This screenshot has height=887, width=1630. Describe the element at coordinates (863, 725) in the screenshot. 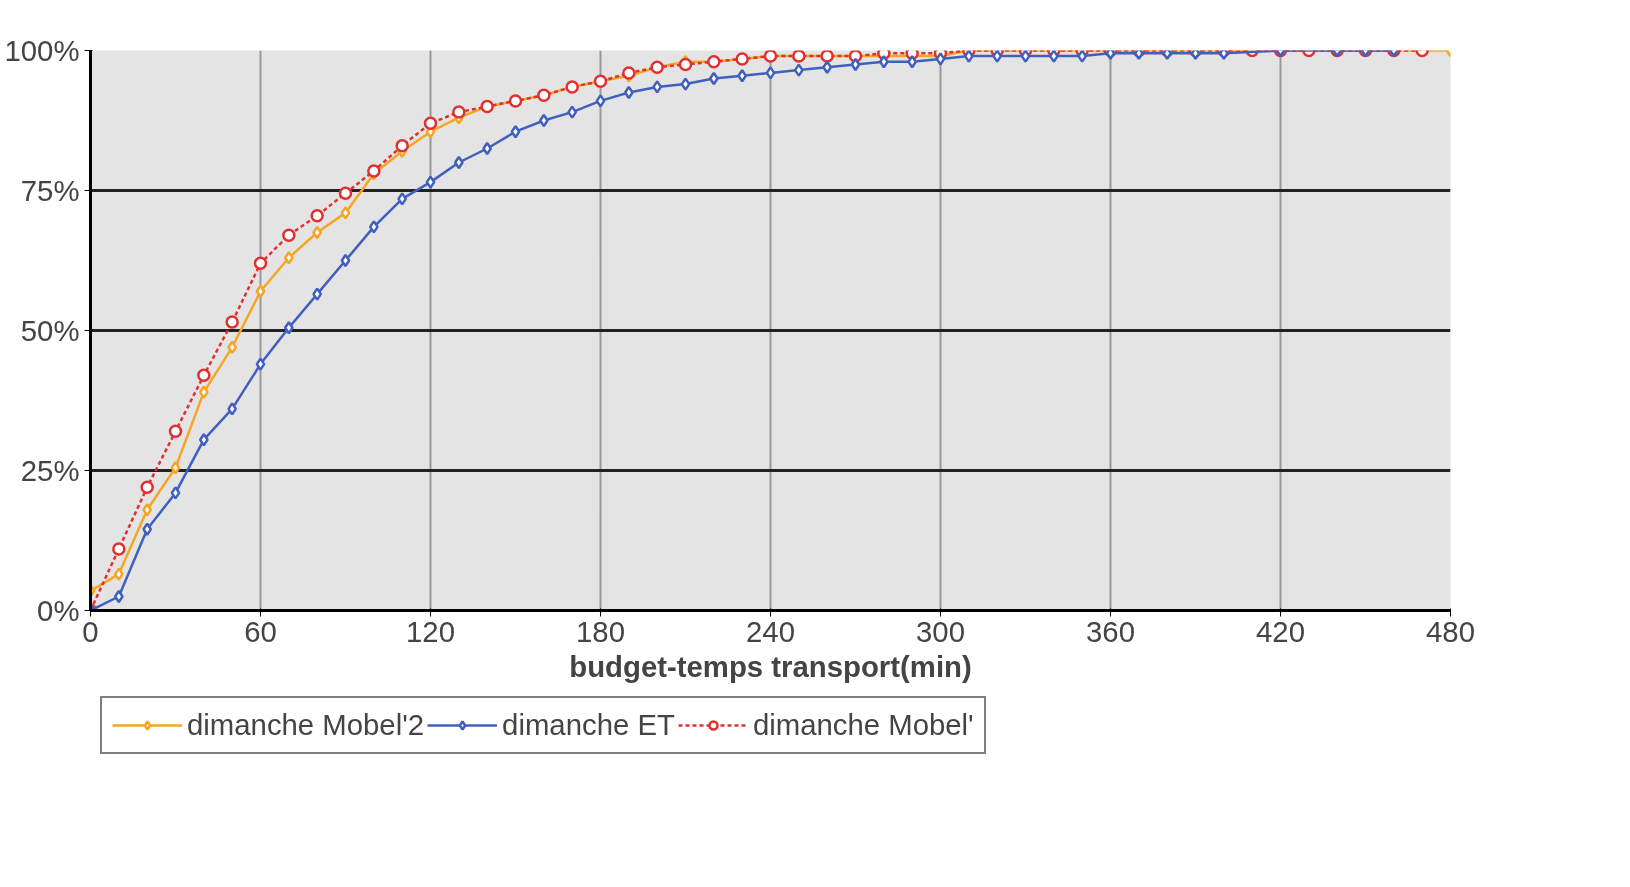

I see `legend-label: dimanche Mobel'` at that location.